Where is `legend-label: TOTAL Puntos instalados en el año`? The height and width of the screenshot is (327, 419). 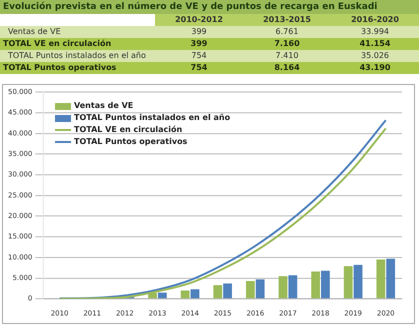 legend-label: TOTAL Puntos instalados en el año is located at coordinates (152, 118).